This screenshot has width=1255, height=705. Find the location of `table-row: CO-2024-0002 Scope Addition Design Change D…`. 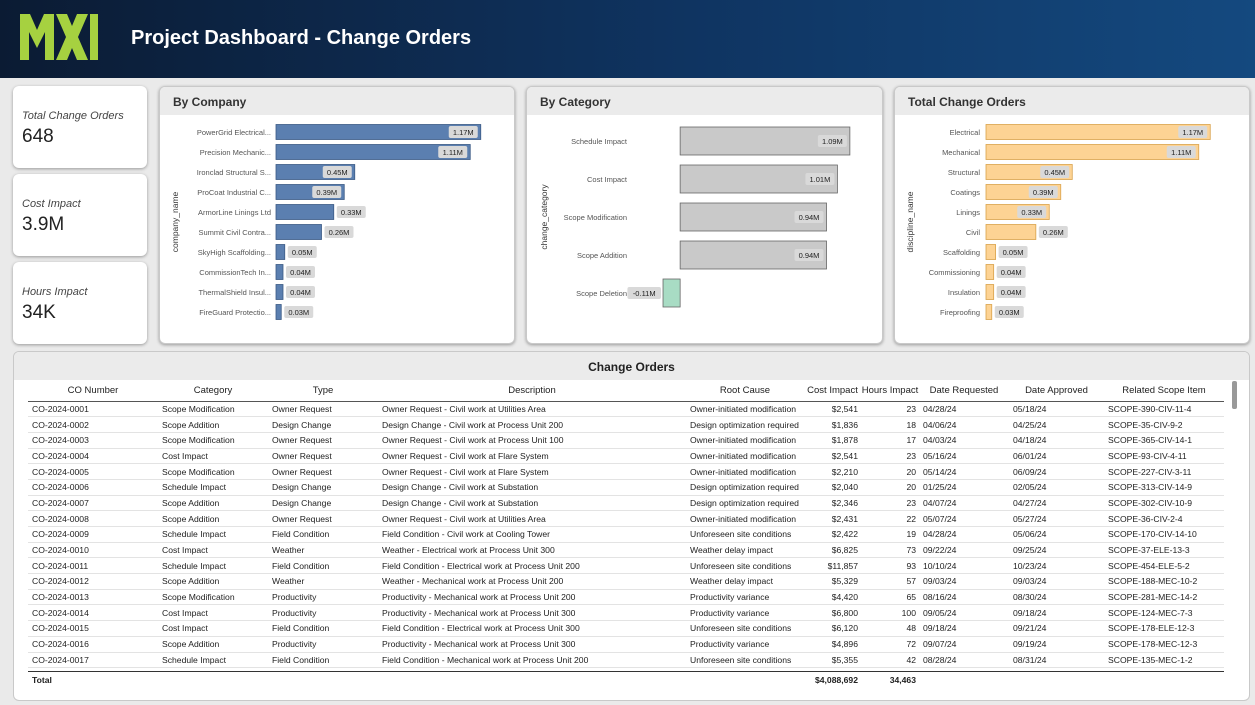

table-row: CO-2024-0002 Scope Addition Design Change D… is located at coordinates (626, 424).